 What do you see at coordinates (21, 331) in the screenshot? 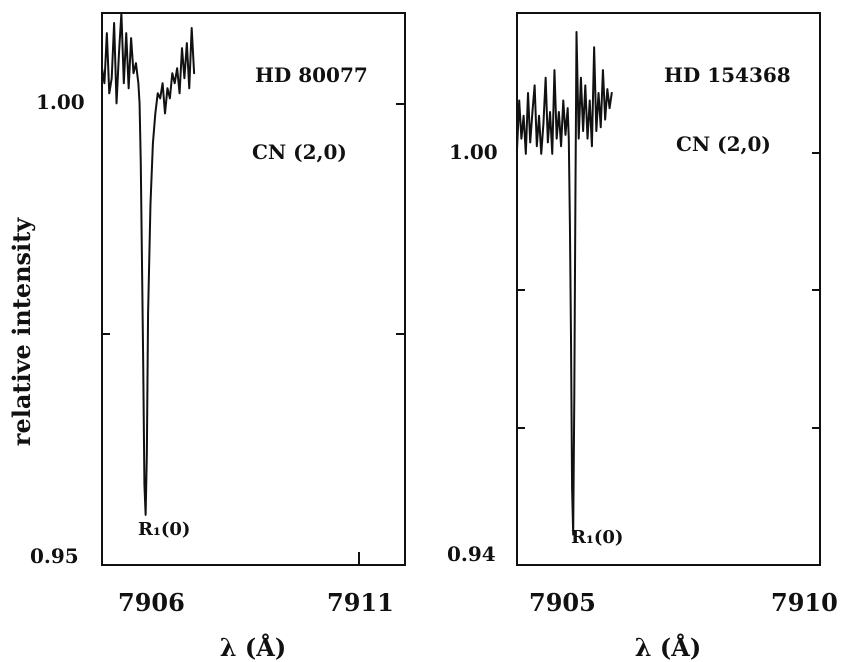
I see `y-axis-label: relative intensity` at bounding box center [21, 331].